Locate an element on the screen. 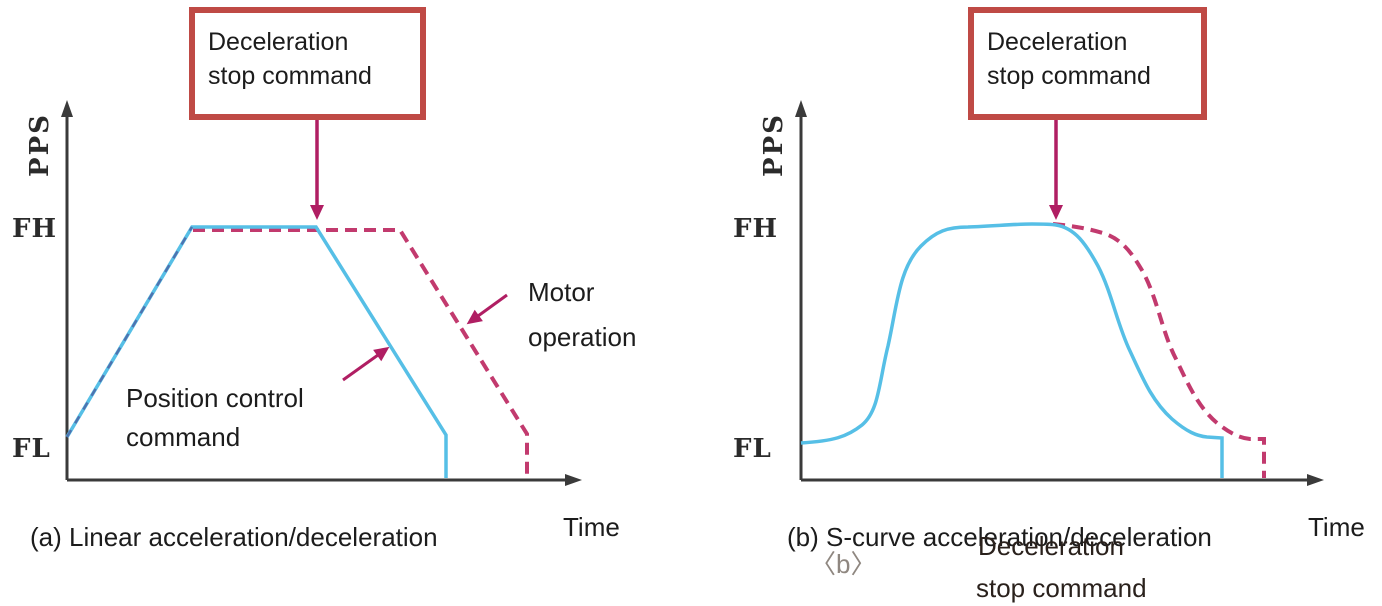 The width and height of the screenshot is (1382, 606). motor-operation-label: Motor operation is located at coordinates (582, 315).